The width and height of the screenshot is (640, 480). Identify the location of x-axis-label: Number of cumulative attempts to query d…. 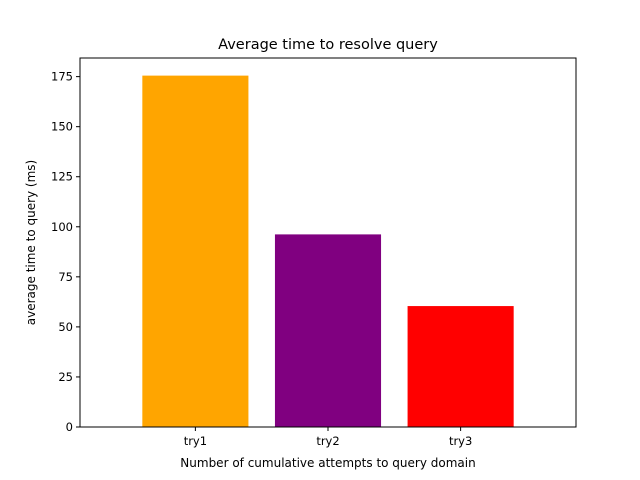
(327, 463).